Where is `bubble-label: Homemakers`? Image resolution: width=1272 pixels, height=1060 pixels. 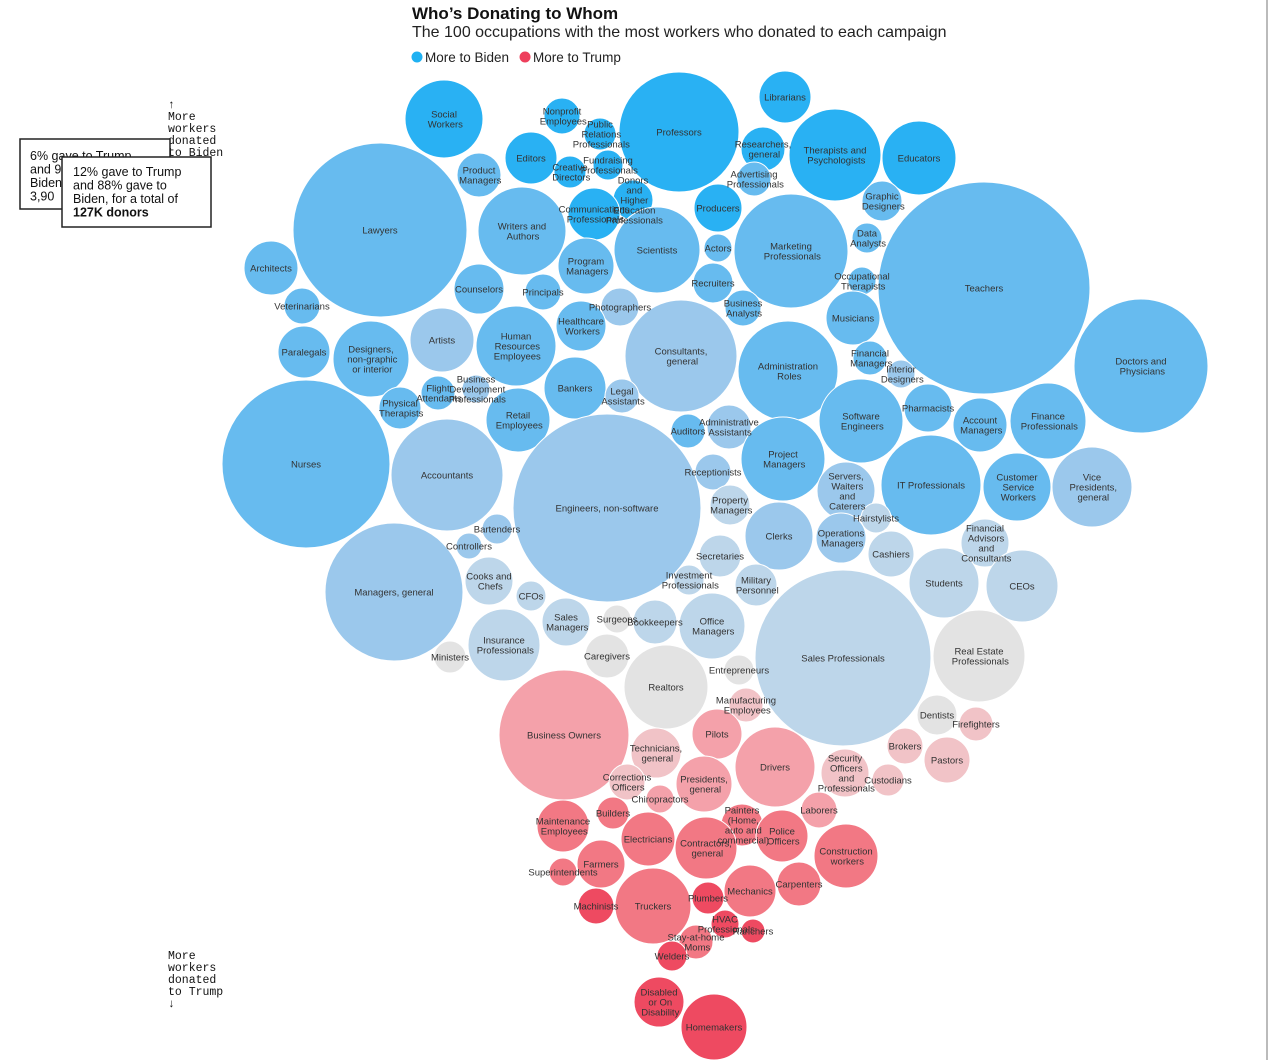 bubble-label: Homemakers is located at coordinates (714, 1028).